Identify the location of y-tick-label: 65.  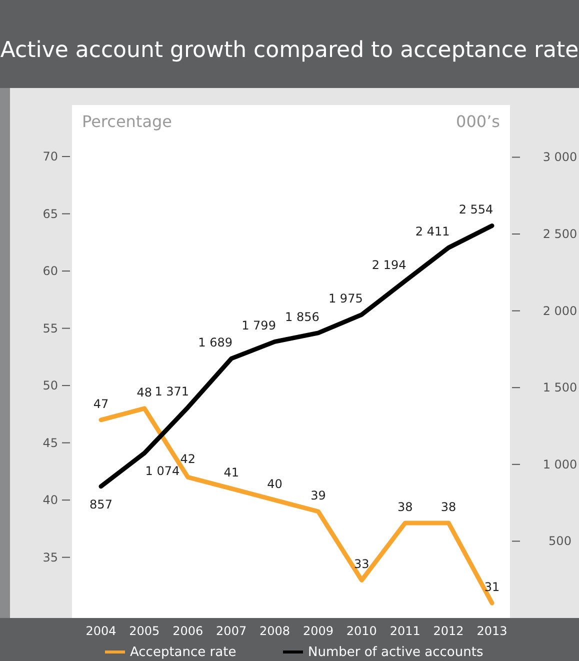
(50, 213).